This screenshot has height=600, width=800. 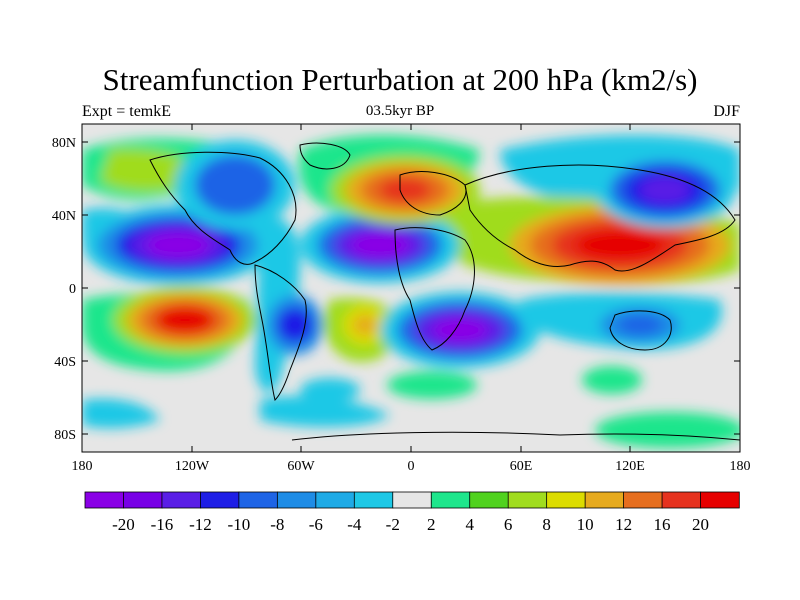 I want to click on colorbar-label: 8, so click(x=546, y=524).